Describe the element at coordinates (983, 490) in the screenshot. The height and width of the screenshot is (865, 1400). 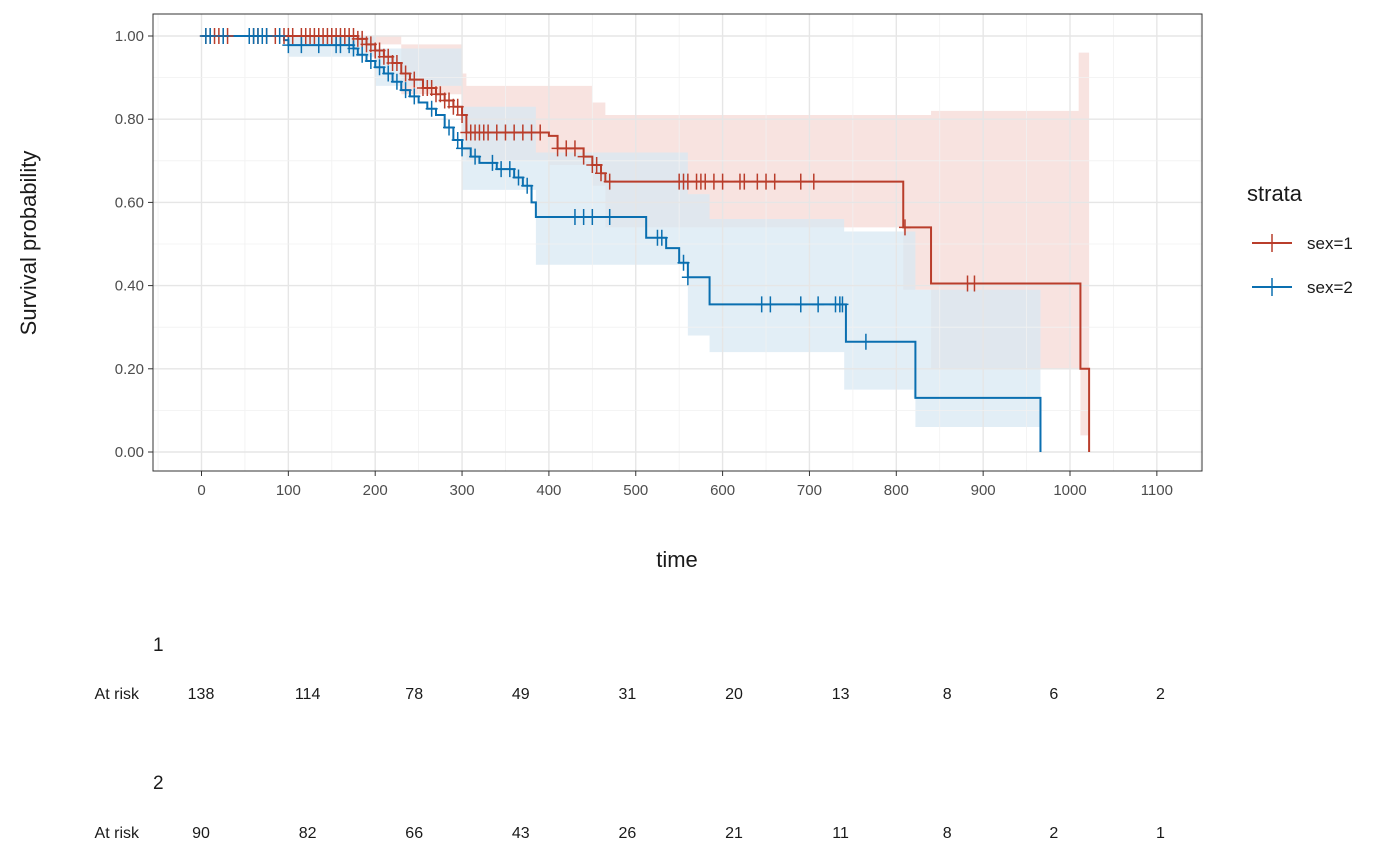
I see `x-tick-label: 900` at that location.